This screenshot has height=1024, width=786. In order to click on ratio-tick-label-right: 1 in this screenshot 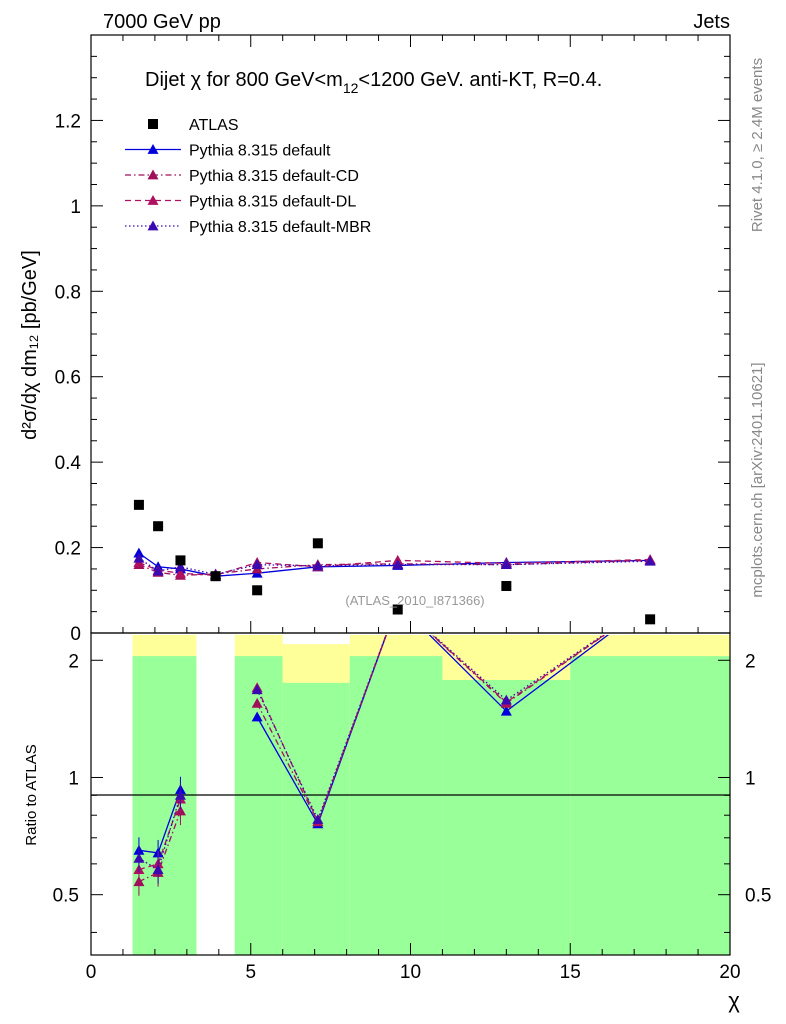, I will do `click(750, 778)`.